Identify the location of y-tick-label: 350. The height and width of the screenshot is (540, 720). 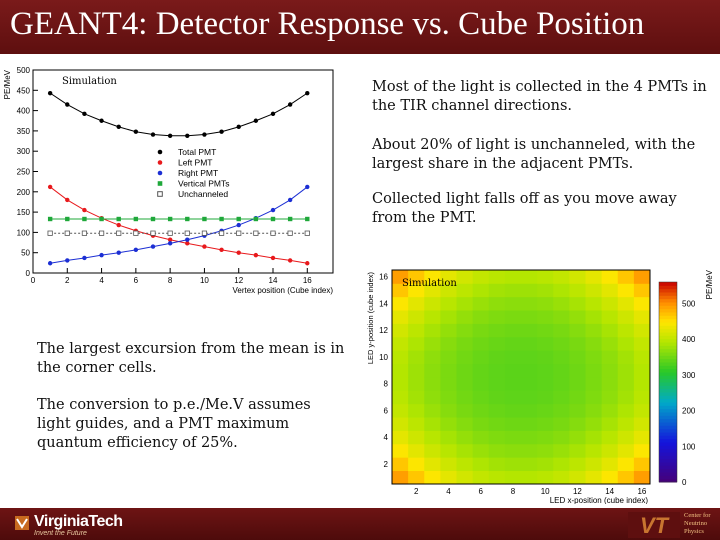
(24, 131).